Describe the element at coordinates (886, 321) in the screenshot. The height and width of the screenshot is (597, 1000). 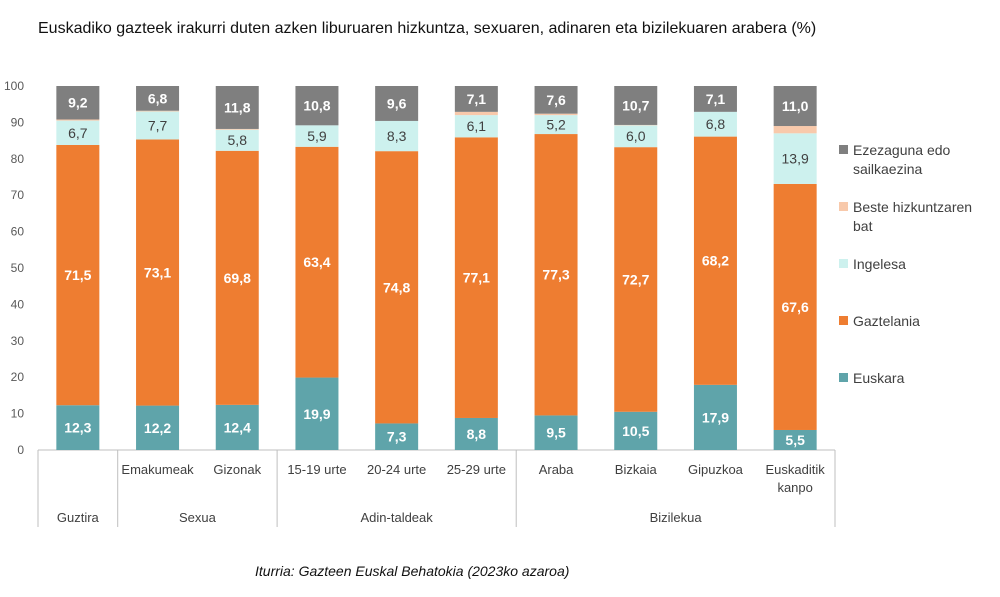
I see `legend-label: Gaztelania` at that location.